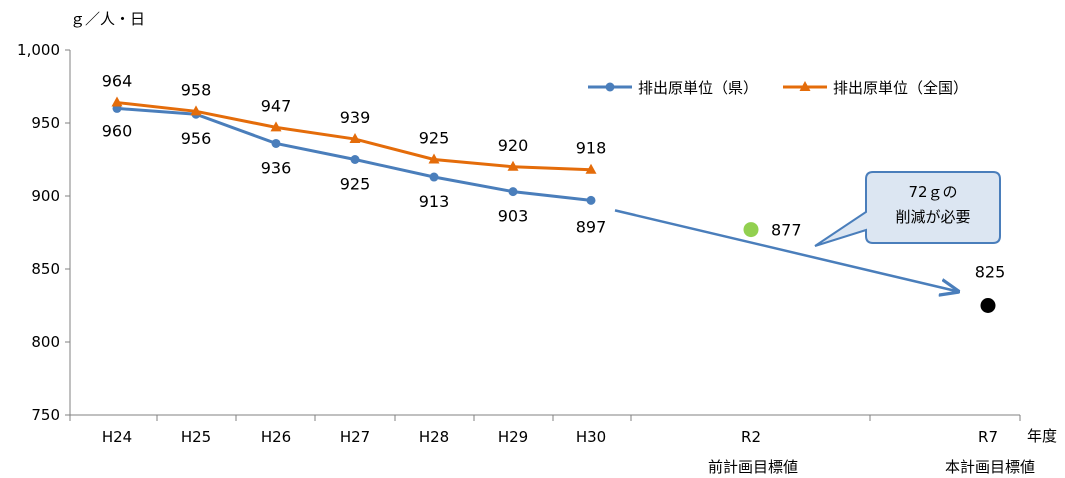 This screenshot has width=1065, height=478. I want to click on x-tick-label: H26, so click(276, 437).